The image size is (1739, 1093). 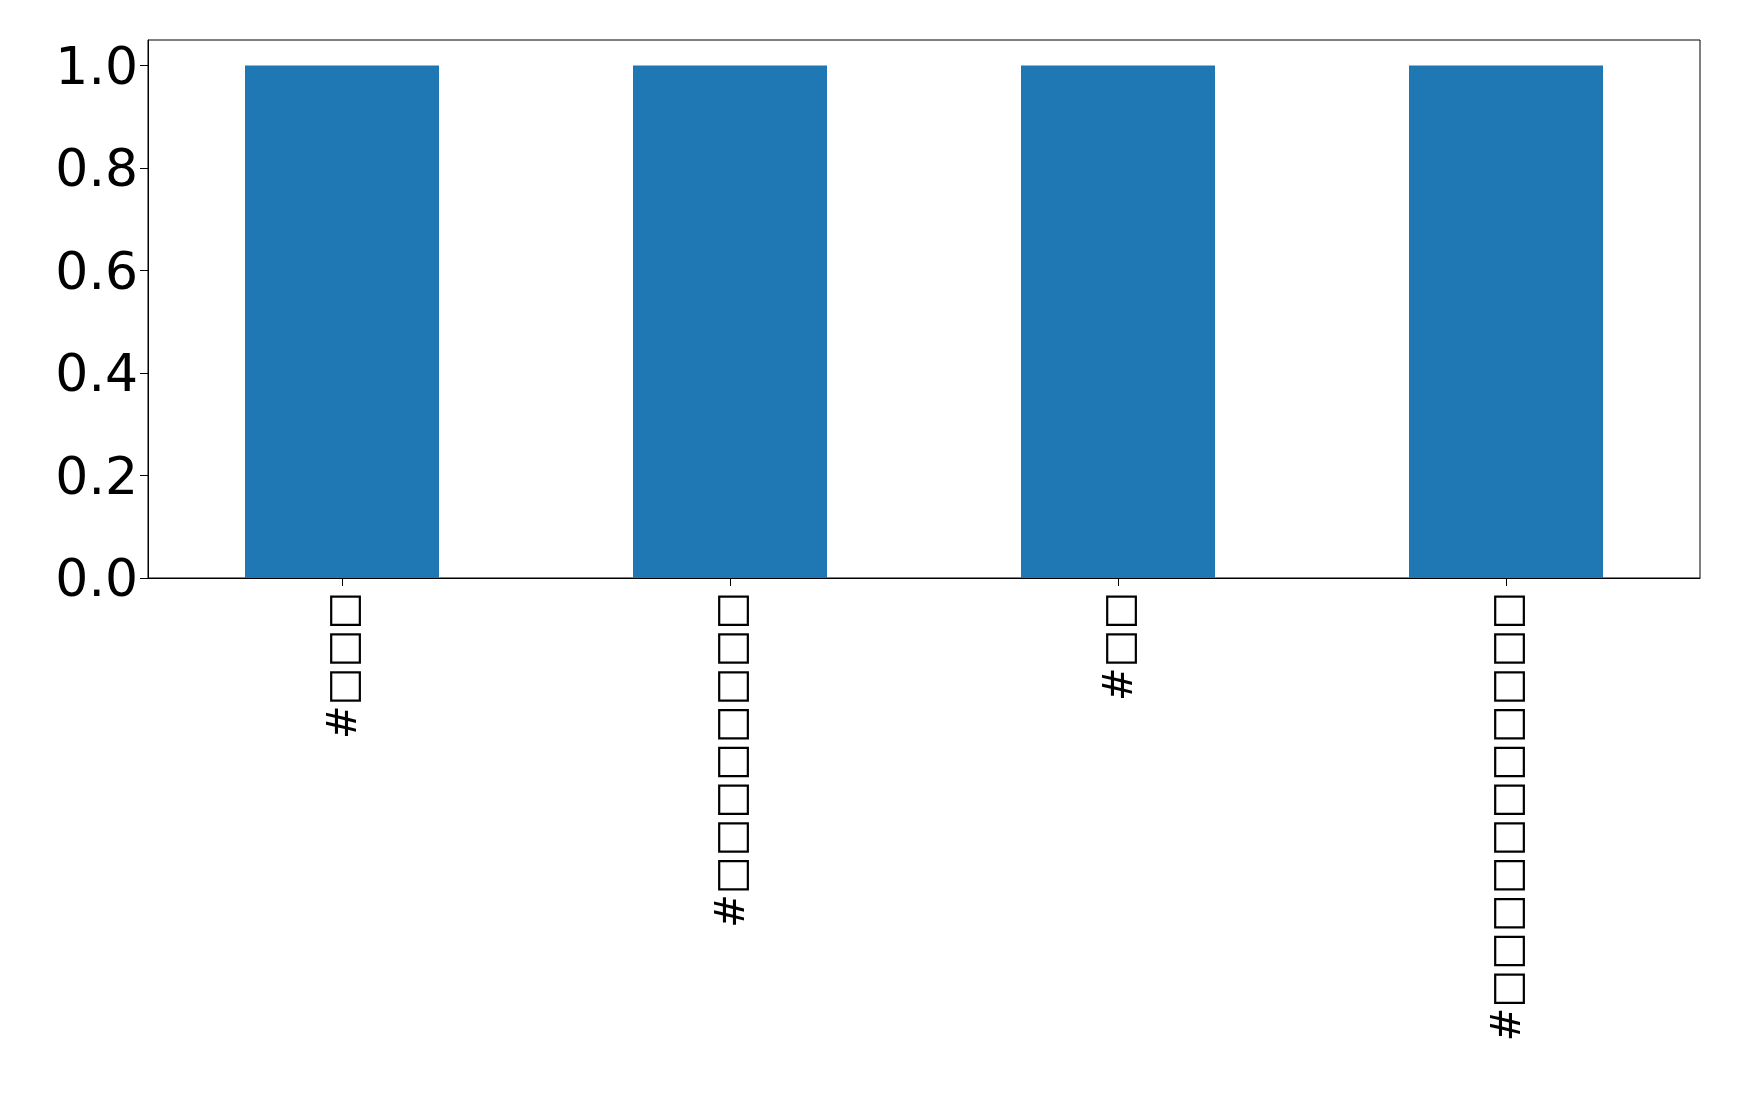 What do you see at coordinates (96, 578) in the screenshot?
I see `y-tick-label: 0.0` at bounding box center [96, 578].